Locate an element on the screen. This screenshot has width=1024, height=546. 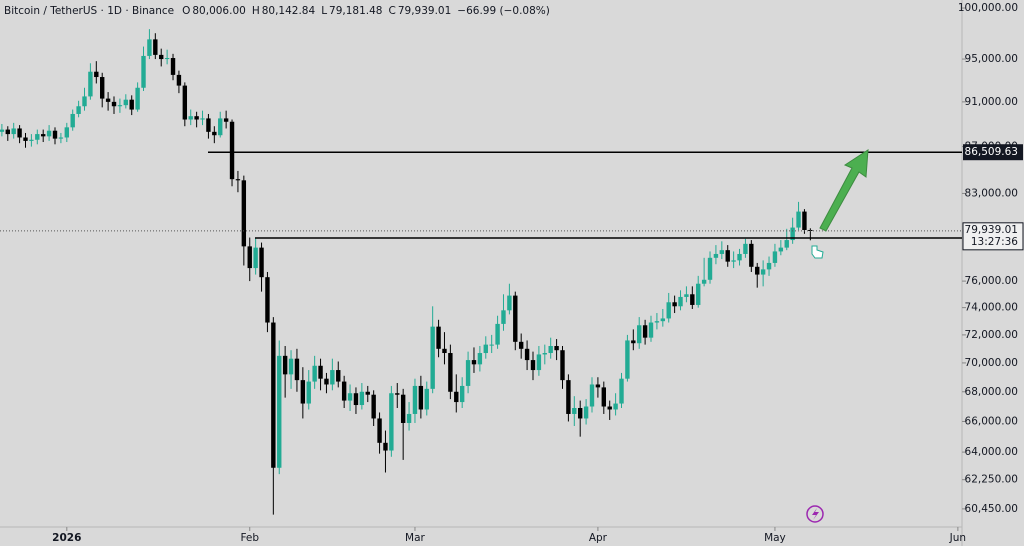
y-tick-label: 62,250.00 is located at coordinates (991, 480).